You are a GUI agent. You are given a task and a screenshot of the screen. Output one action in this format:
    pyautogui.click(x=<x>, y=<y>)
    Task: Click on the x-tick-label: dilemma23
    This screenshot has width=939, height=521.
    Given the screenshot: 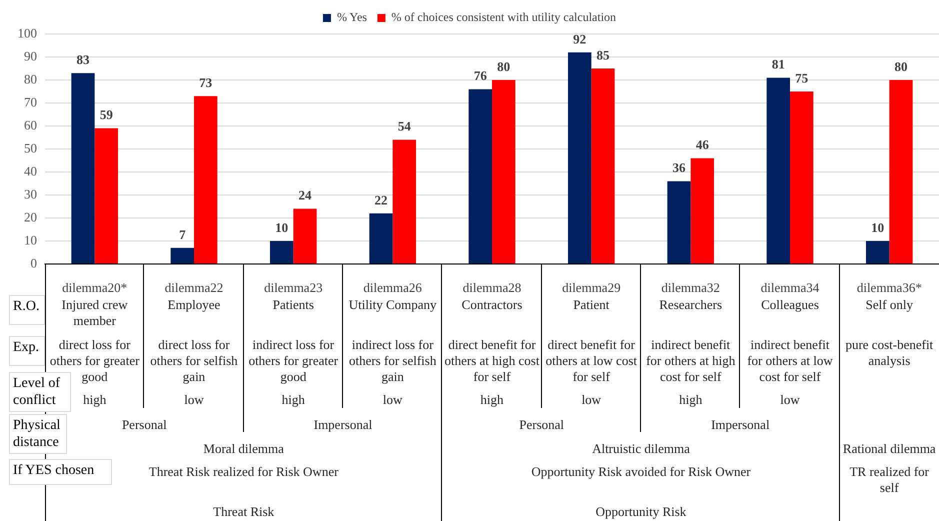 What is the action you would take?
    pyautogui.click(x=293, y=288)
    